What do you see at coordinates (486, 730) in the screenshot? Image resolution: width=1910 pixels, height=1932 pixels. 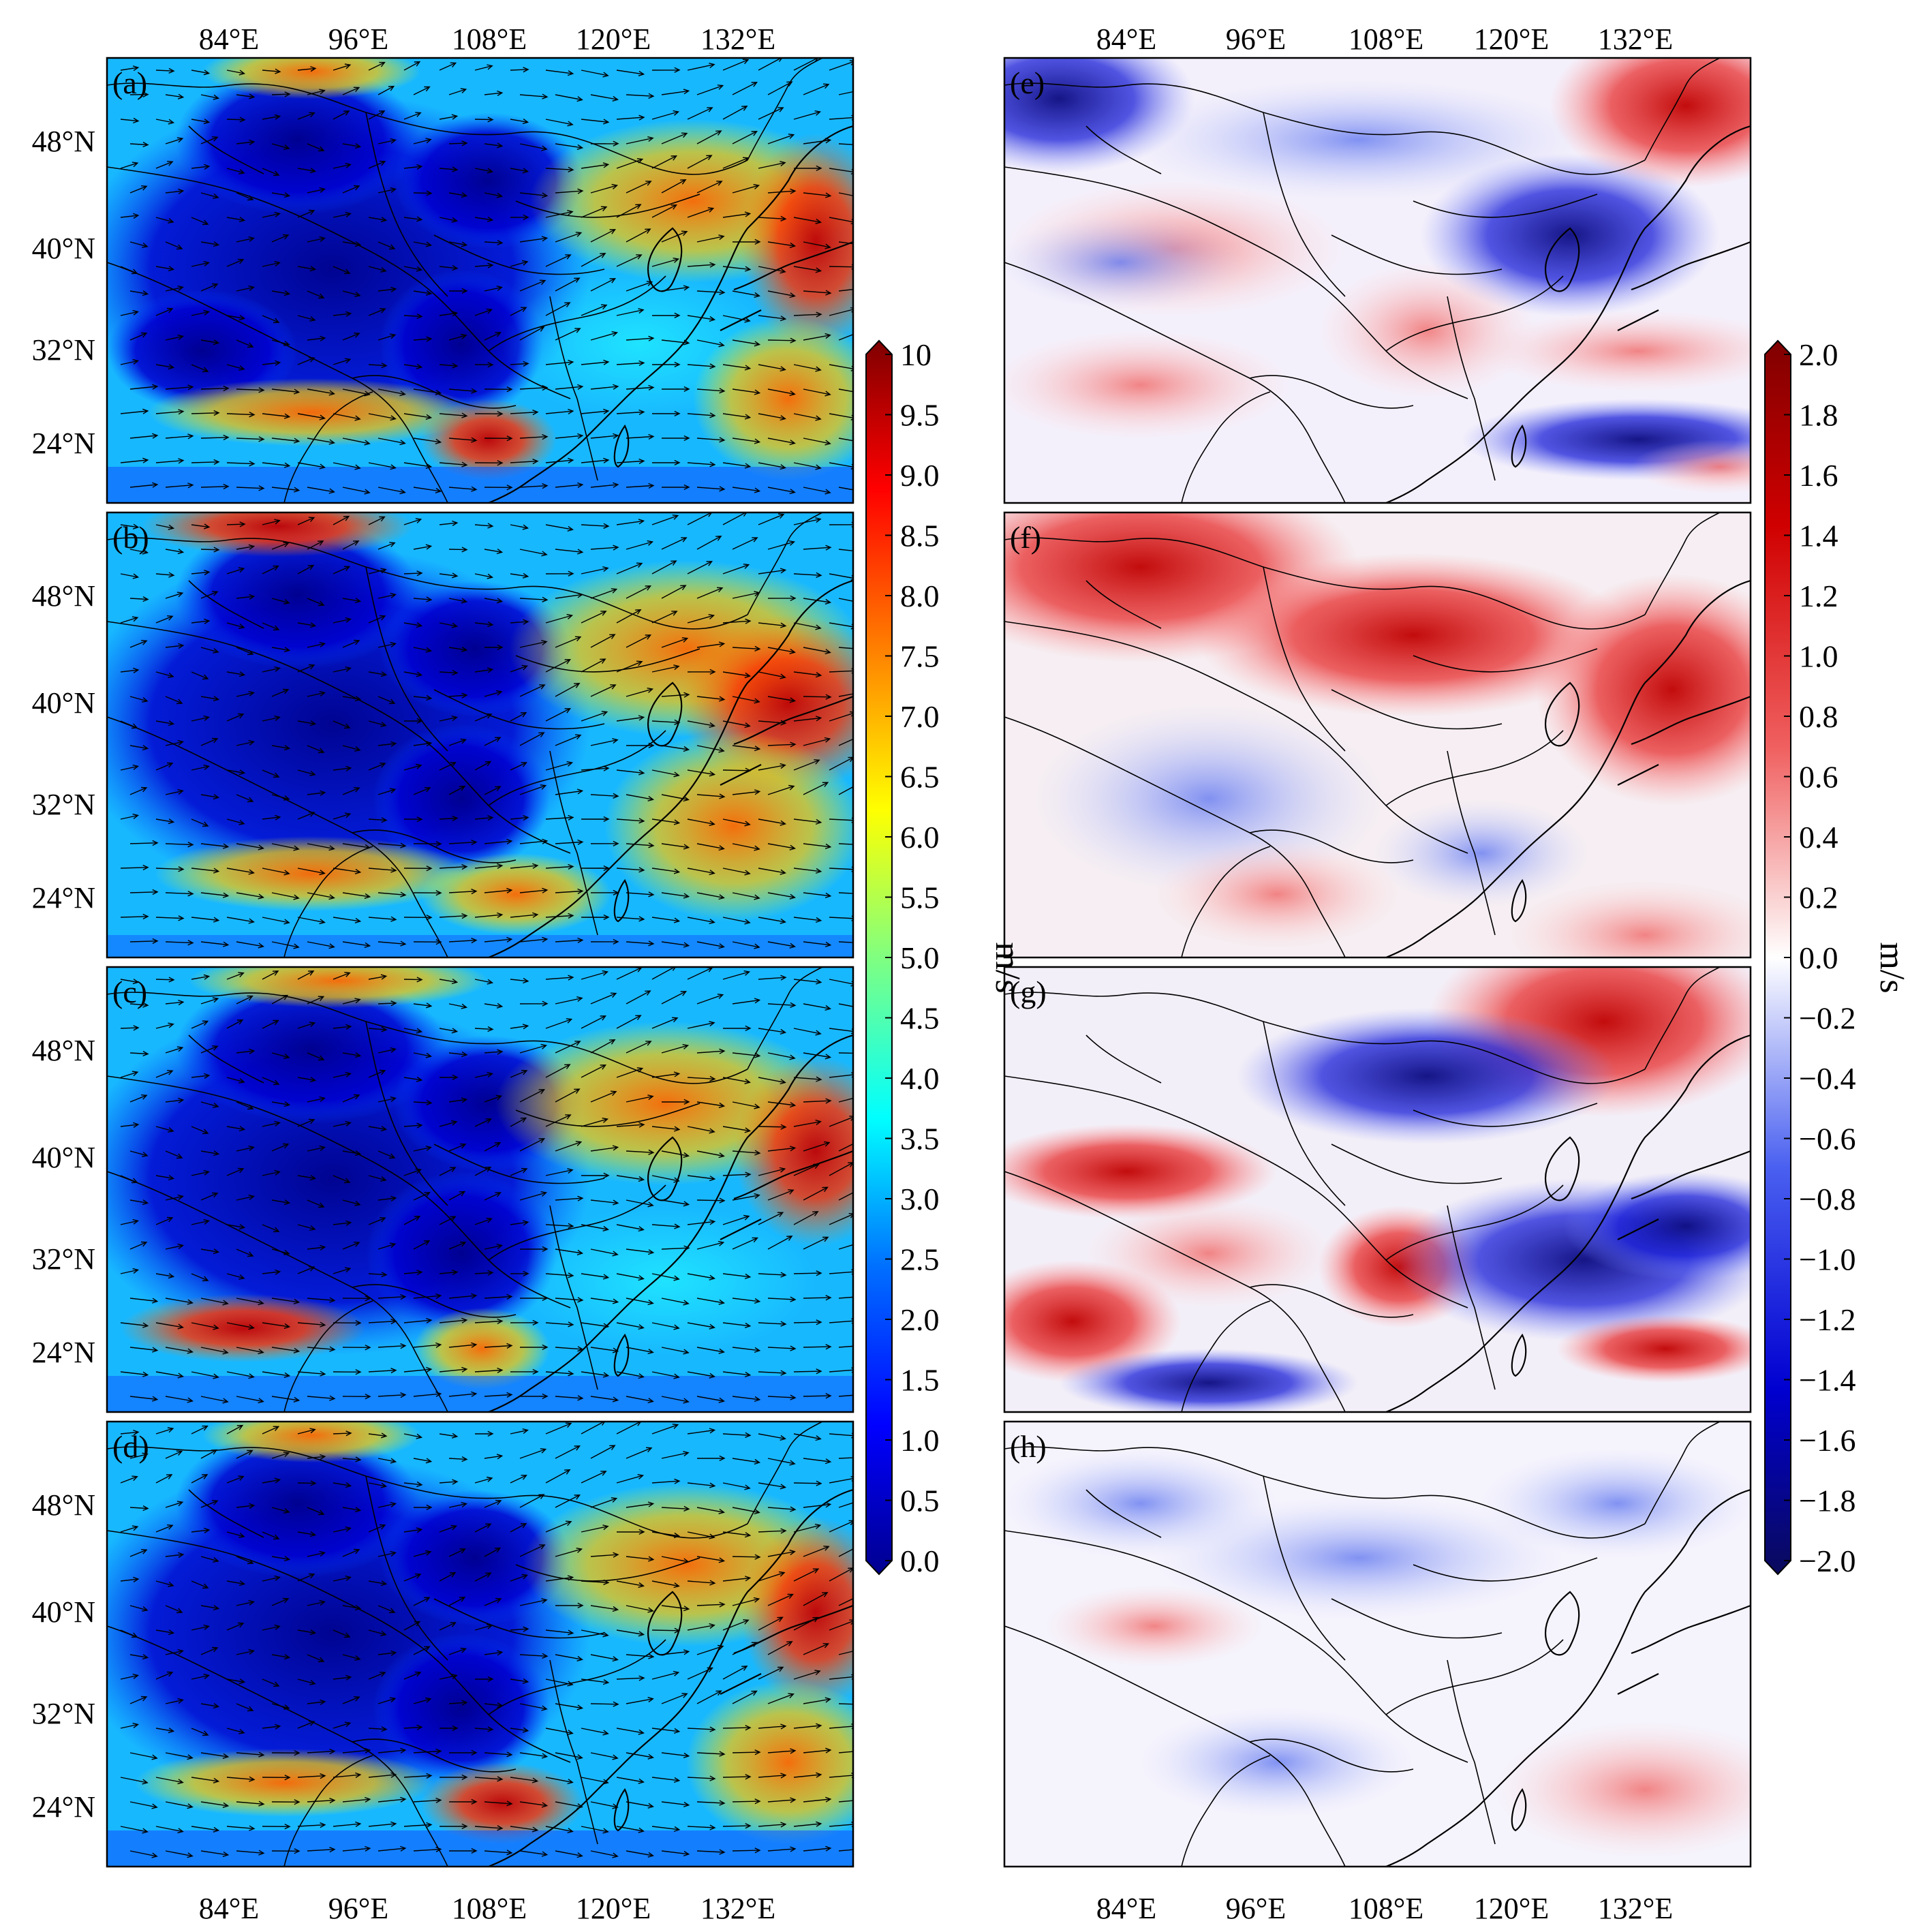 I see `wind-vectors` at bounding box center [486, 730].